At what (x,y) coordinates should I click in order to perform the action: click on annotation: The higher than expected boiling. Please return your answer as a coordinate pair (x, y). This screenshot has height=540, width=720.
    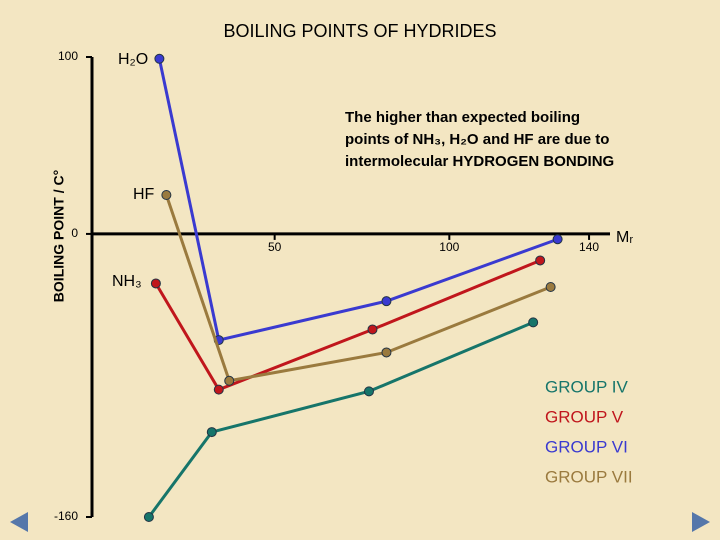
    Looking at the image, I should click on (462, 117).